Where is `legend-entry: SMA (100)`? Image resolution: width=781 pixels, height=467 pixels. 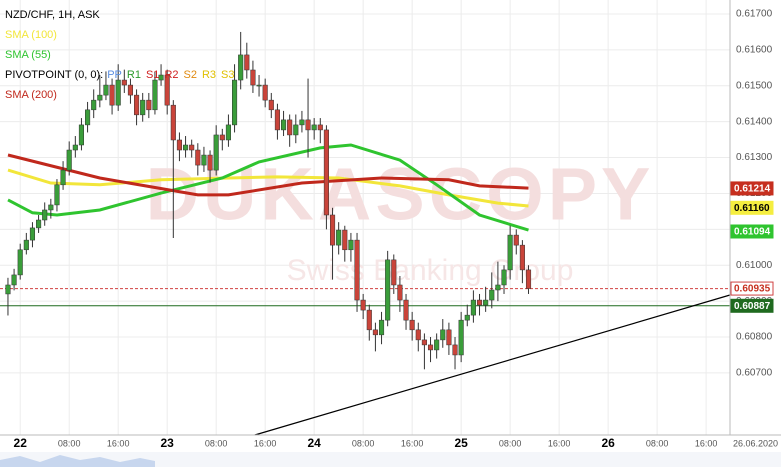
legend-entry: SMA (100) is located at coordinates (31, 35).